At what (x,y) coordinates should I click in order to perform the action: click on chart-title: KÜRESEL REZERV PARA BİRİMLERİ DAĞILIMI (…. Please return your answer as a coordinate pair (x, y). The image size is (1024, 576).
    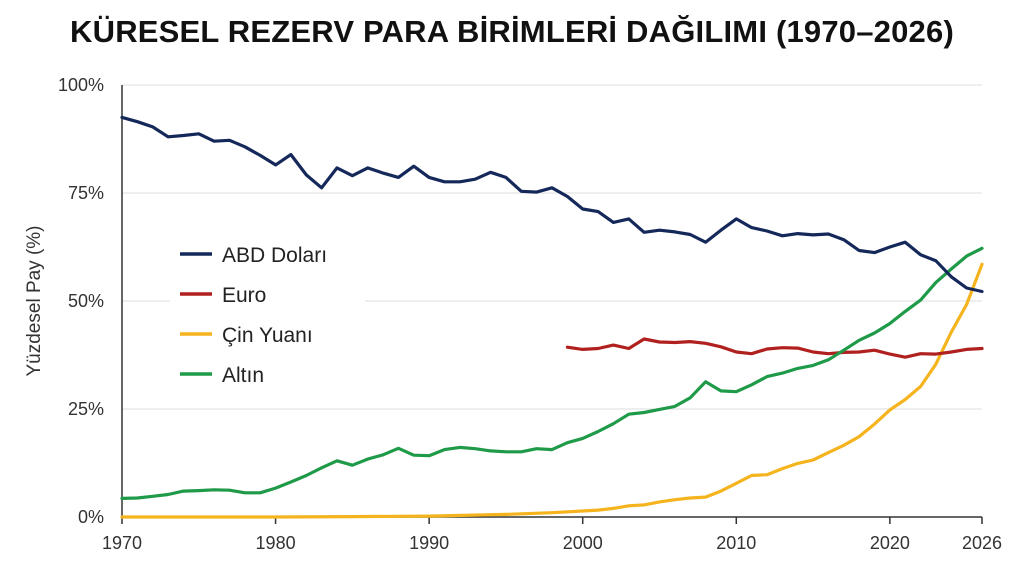
    Looking at the image, I should click on (512, 31).